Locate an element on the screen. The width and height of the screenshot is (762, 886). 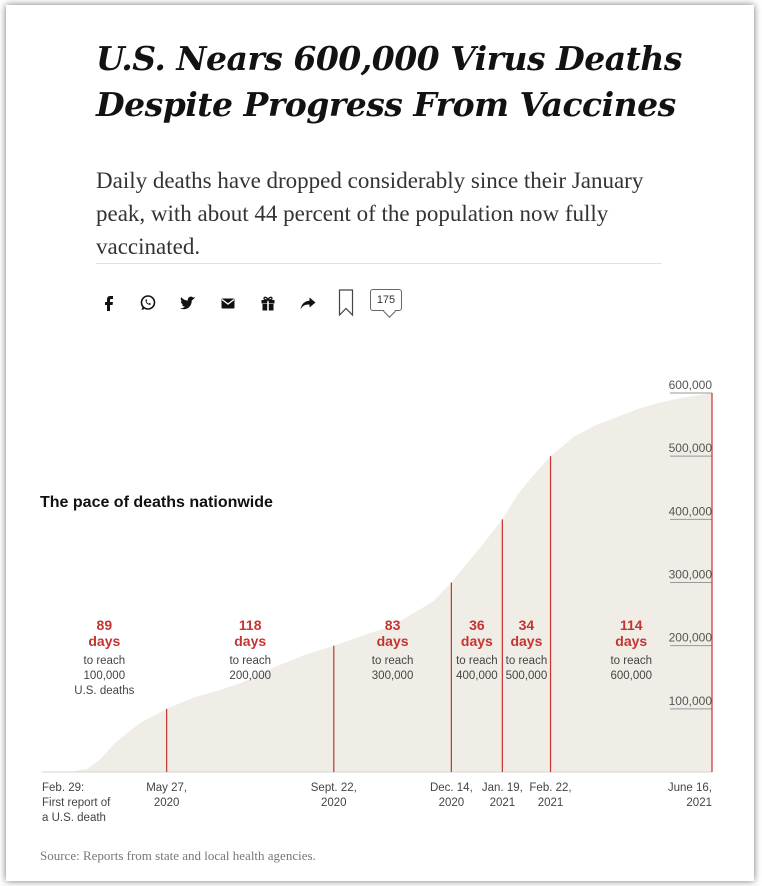
x-date-label: Feb. 29: First report of a U.S. death is located at coordinates (76, 803).